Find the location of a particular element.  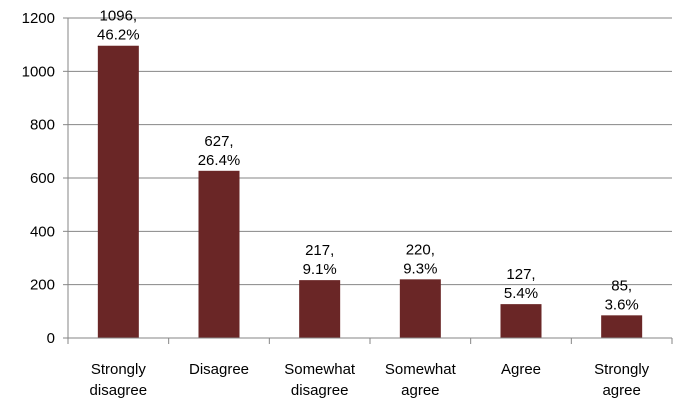

data-label: 1096, is located at coordinates (119, 16).